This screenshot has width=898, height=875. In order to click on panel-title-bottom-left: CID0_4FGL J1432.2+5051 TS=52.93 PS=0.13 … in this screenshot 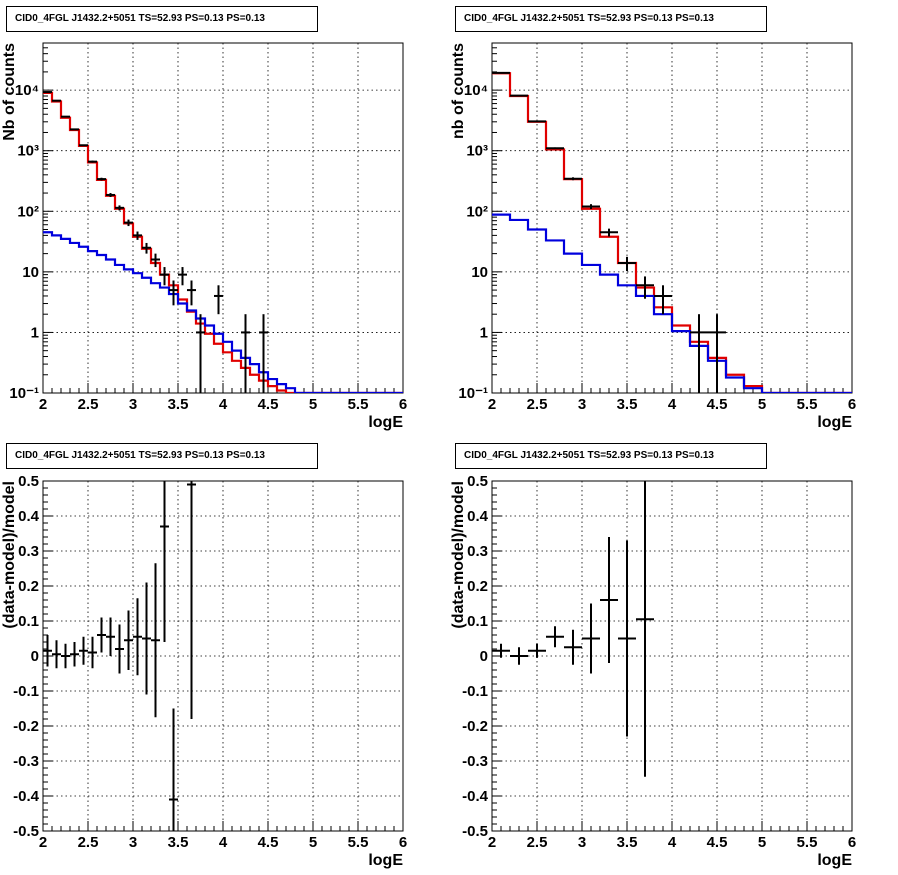, I will do `click(162, 456)`.